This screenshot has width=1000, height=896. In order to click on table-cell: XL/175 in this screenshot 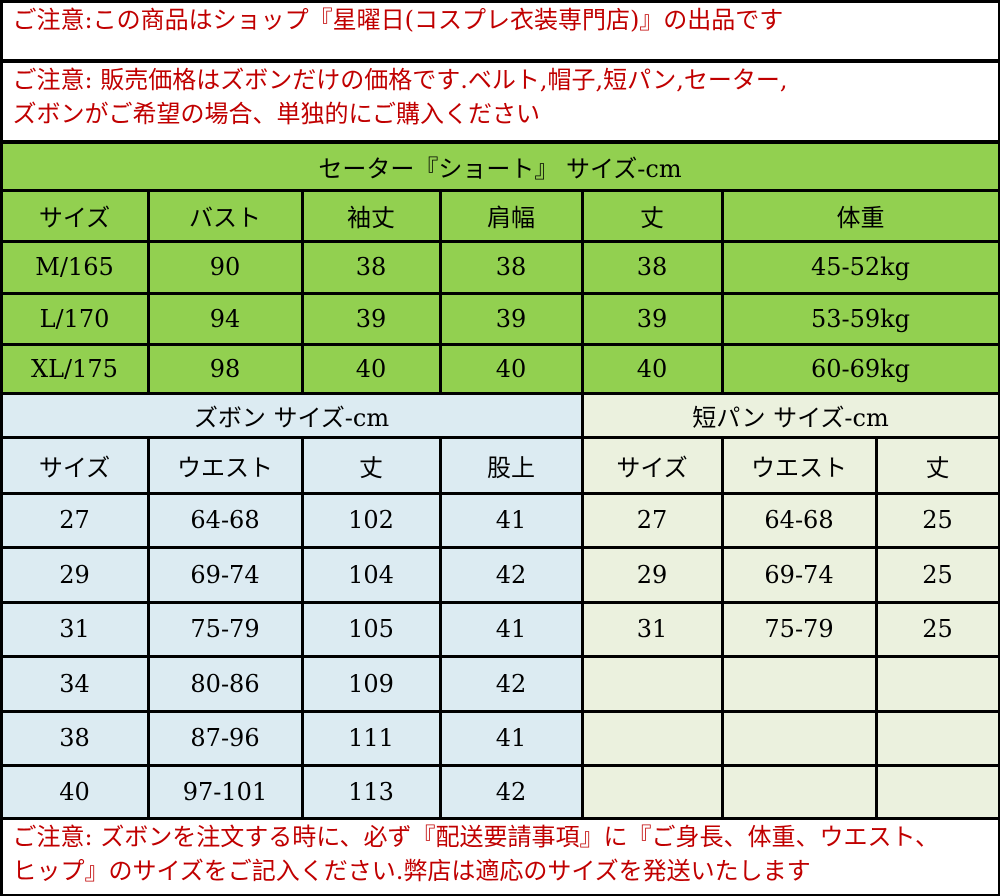, I will do `click(74, 368)`.